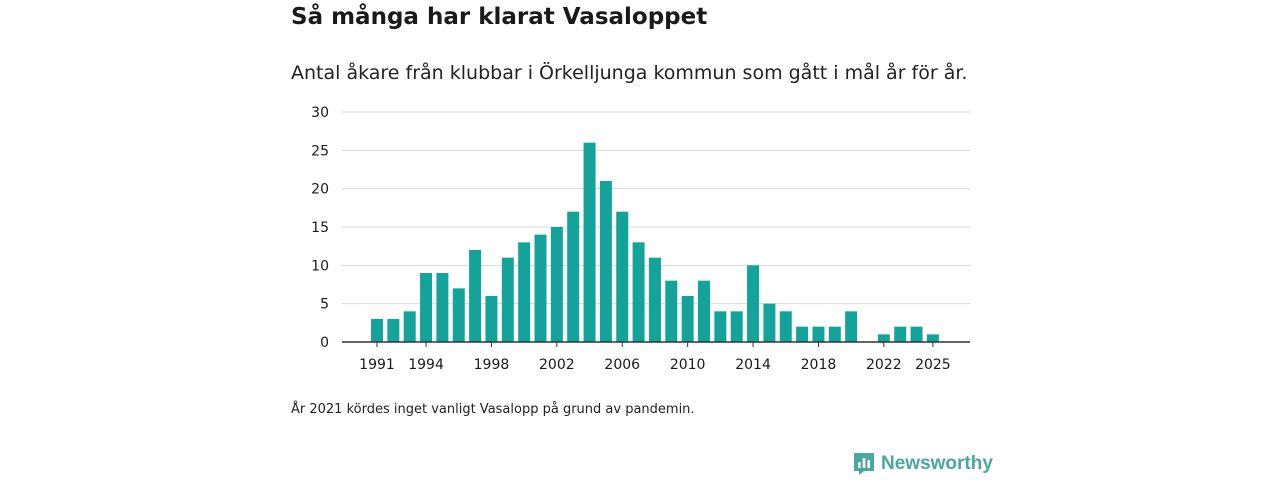 The height and width of the screenshot is (480, 1280). I want to click on x-tick-label: 2014, so click(753, 365).